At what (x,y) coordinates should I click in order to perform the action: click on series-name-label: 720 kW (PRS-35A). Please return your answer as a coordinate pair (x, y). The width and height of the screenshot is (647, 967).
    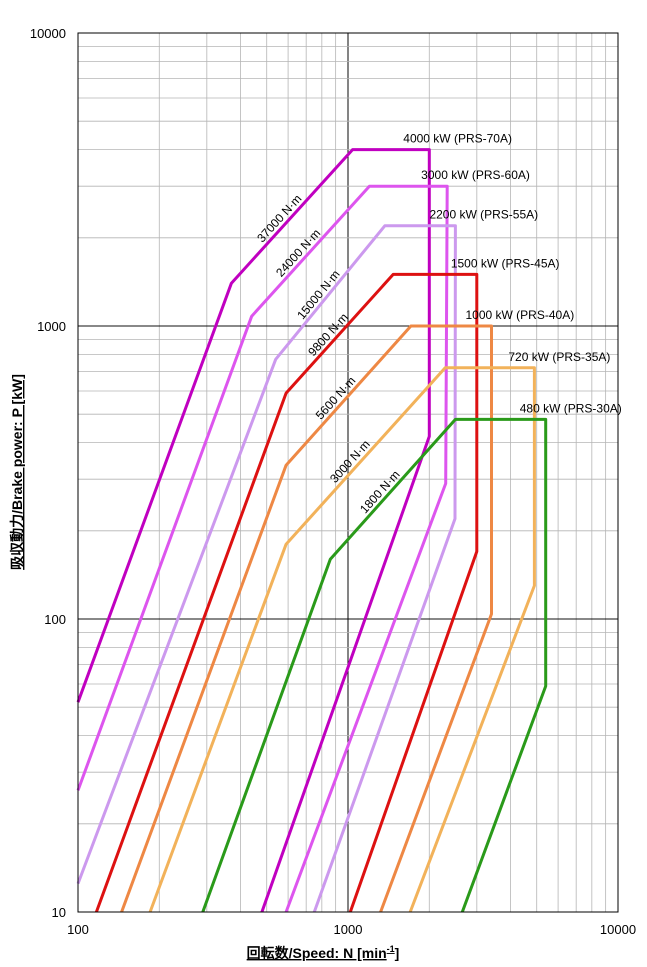
    Looking at the image, I should click on (559, 357).